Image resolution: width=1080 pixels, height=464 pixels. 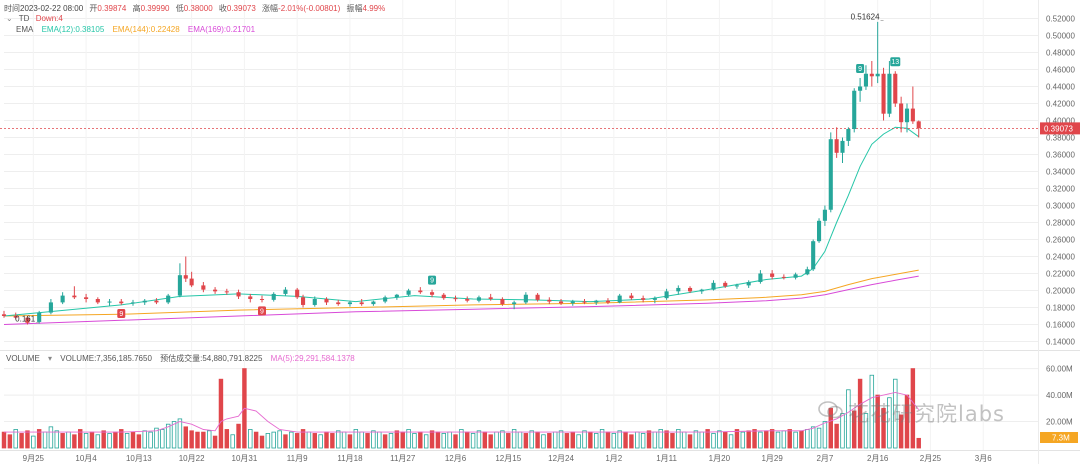 What do you see at coordinates (1060, 291) in the screenshot?
I see `y-tick-label: 0.20000` at bounding box center [1060, 291].